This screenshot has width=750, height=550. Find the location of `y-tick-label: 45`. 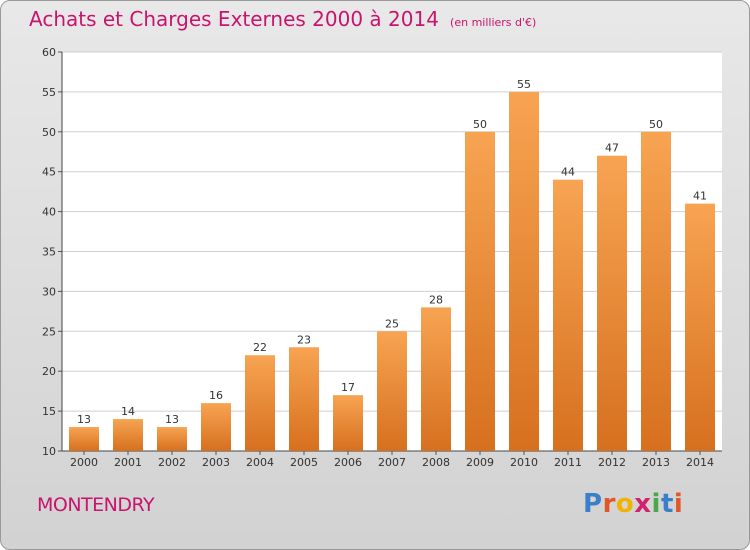

y-tick-label: 45 is located at coordinates (49, 172).